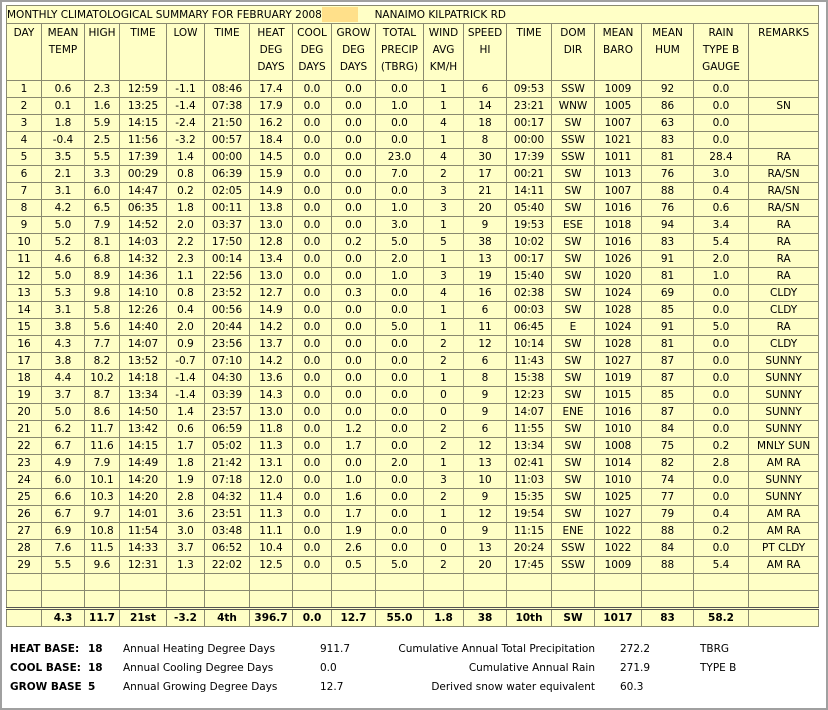 Image resolution: width=828 pixels, height=710 pixels. What do you see at coordinates (102, 480) in the screenshot?
I see `cell: 10.1` at bounding box center [102, 480].